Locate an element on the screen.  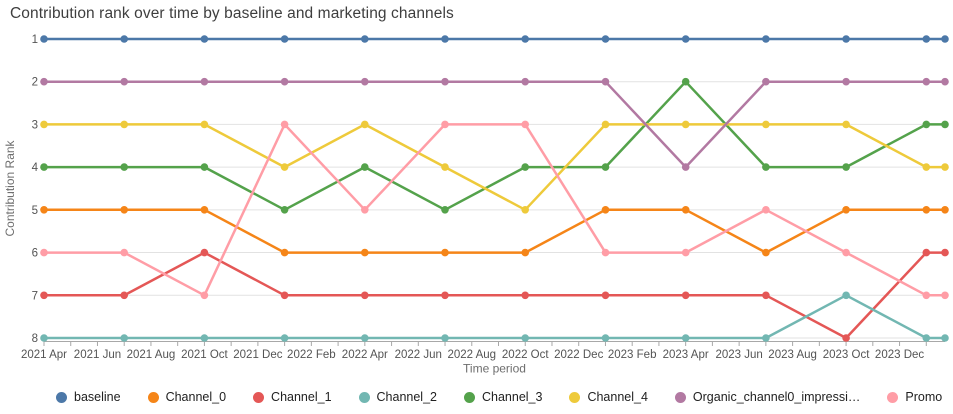
x-tick-label: 2023 Aug is located at coordinates (792, 355).